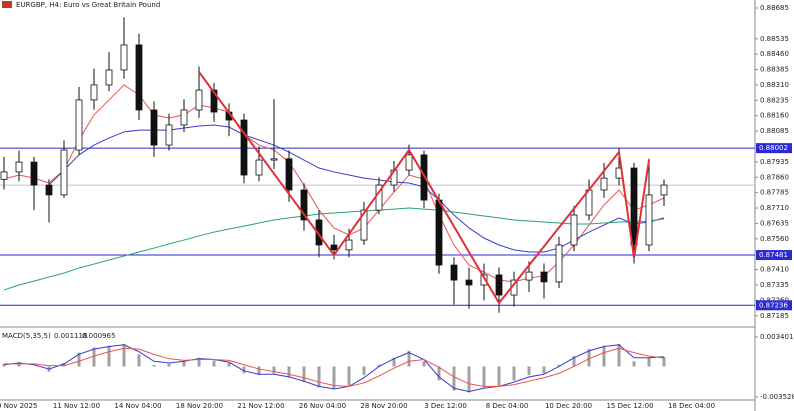  I want to click on y-tick-label: 0.88235, so click(774, 100).